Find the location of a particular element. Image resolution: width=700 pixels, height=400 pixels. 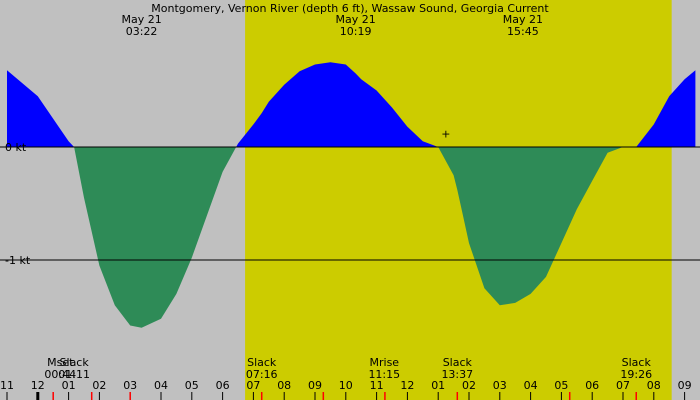

event-label: Mset is located at coordinates (60, 362).